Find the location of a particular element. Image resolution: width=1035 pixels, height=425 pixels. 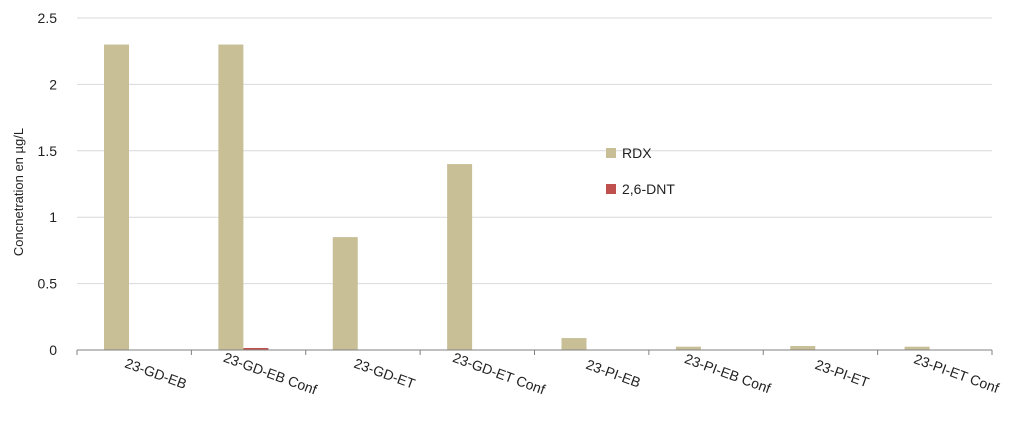

x-axis is located at coordinates (534, 352).